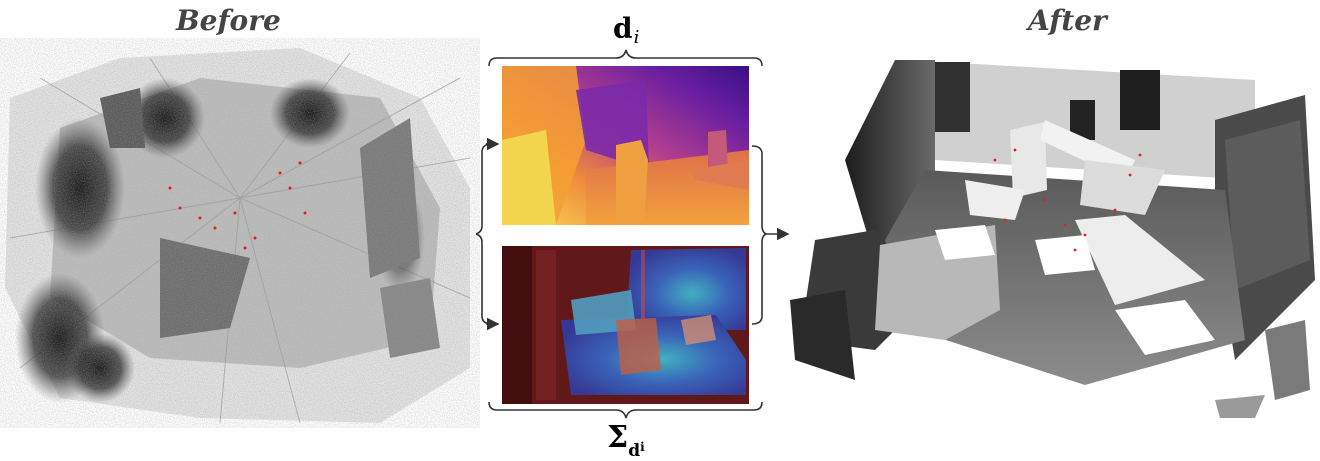 The image size is (1320, 461). Describe the element at coordinates (1067, 20) in the screenshot. I see `after-title: After` at that location.